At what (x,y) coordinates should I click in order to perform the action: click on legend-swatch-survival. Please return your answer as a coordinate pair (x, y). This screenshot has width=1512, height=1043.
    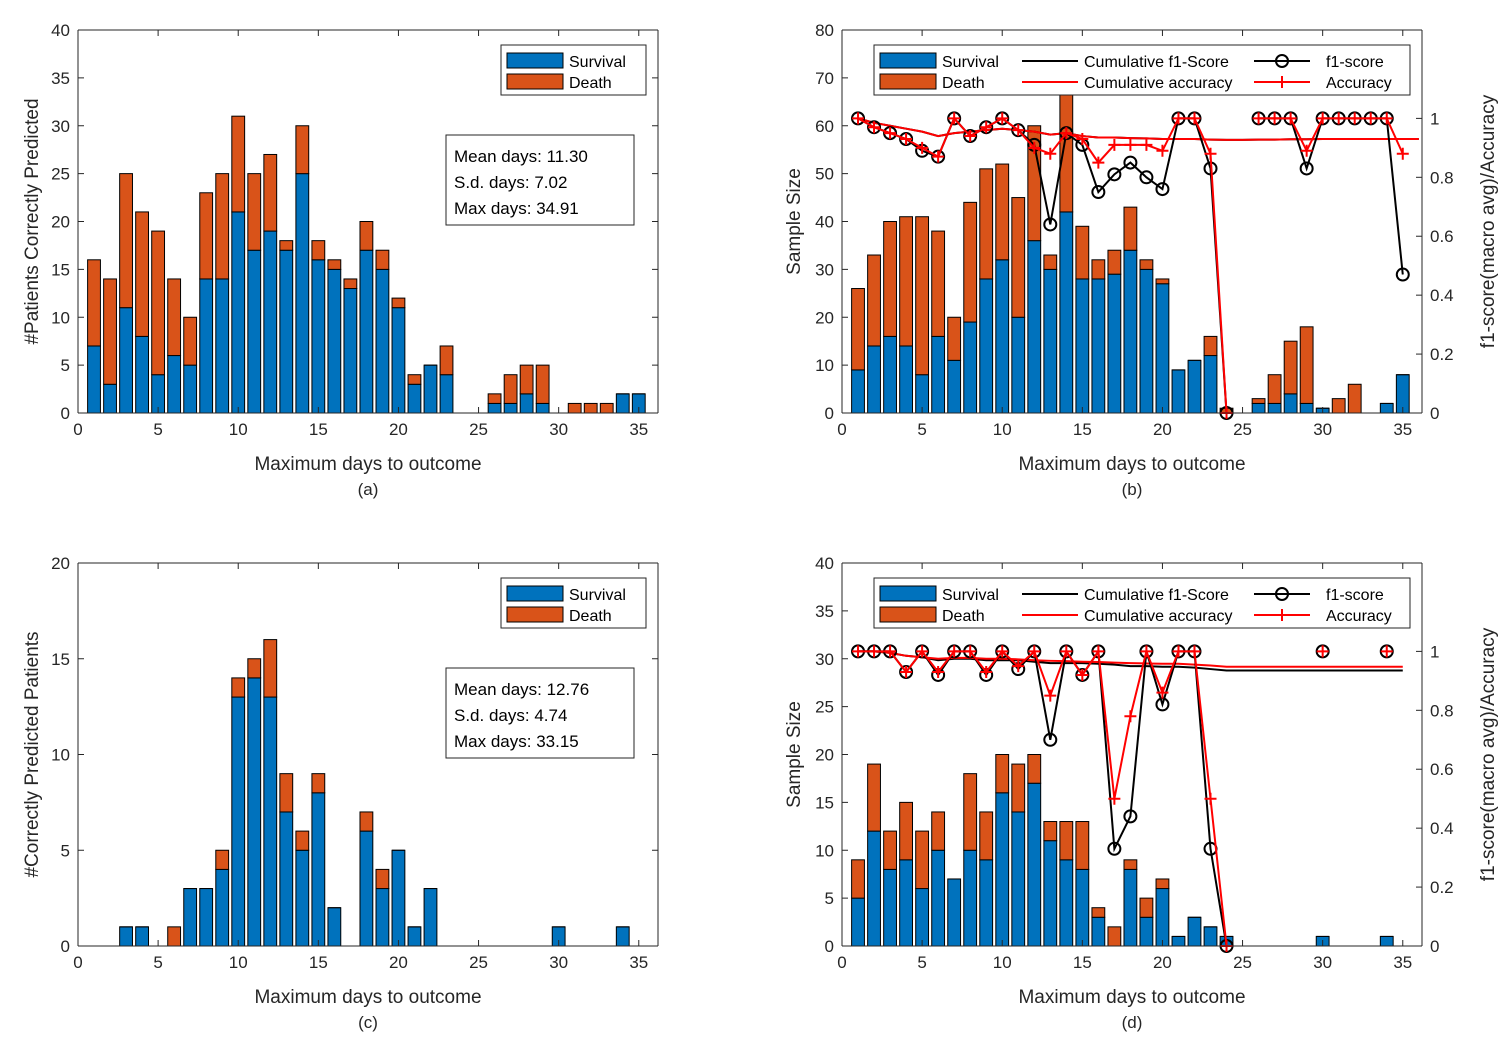
    Looking at the image, I should click on (535, 60).